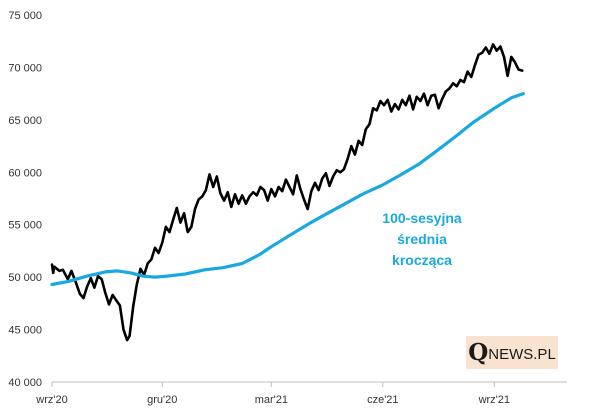 The height and width of the screenshot is (416, 597). I want to click on y-tick-label: 75 000, so click(25, 16).